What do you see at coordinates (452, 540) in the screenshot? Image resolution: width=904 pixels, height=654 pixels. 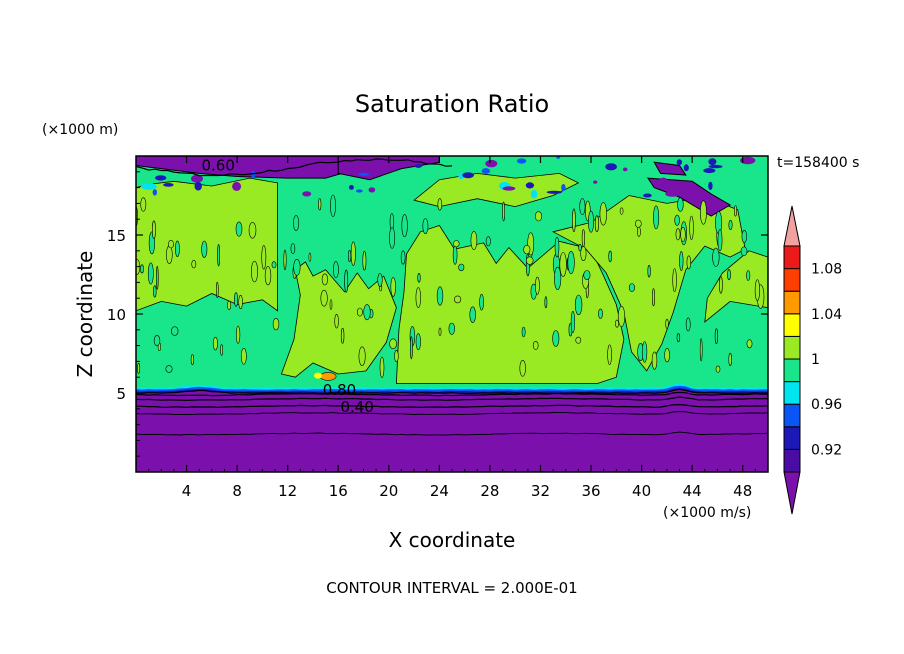 I see `x-axis-title: X coordinate` at bounding box center [452, 540].